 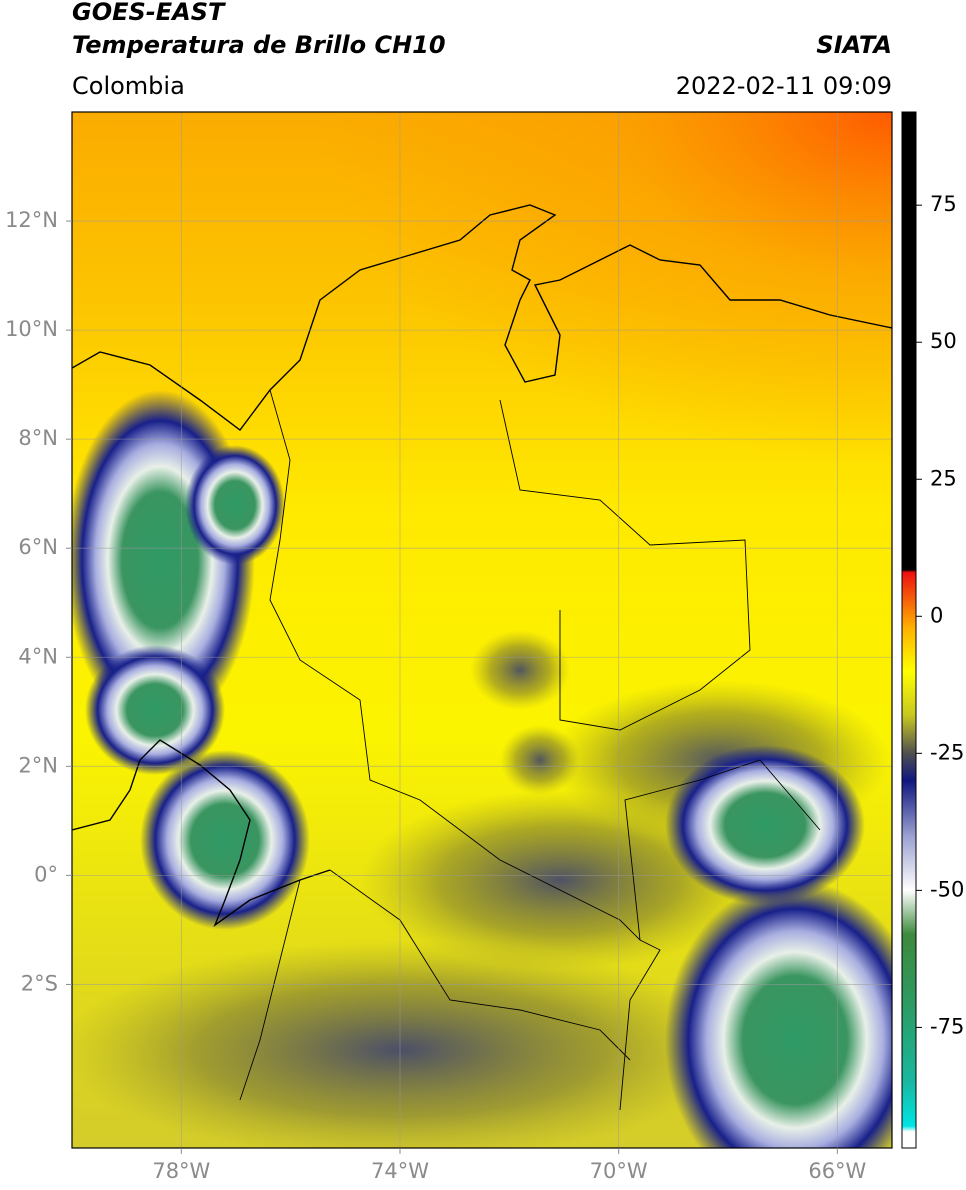 What do you see at coordinates (259, 45) in the screenshot?
I see `title-line2: Temperatura de Brillo CH10` at bounding box center [259, 45].